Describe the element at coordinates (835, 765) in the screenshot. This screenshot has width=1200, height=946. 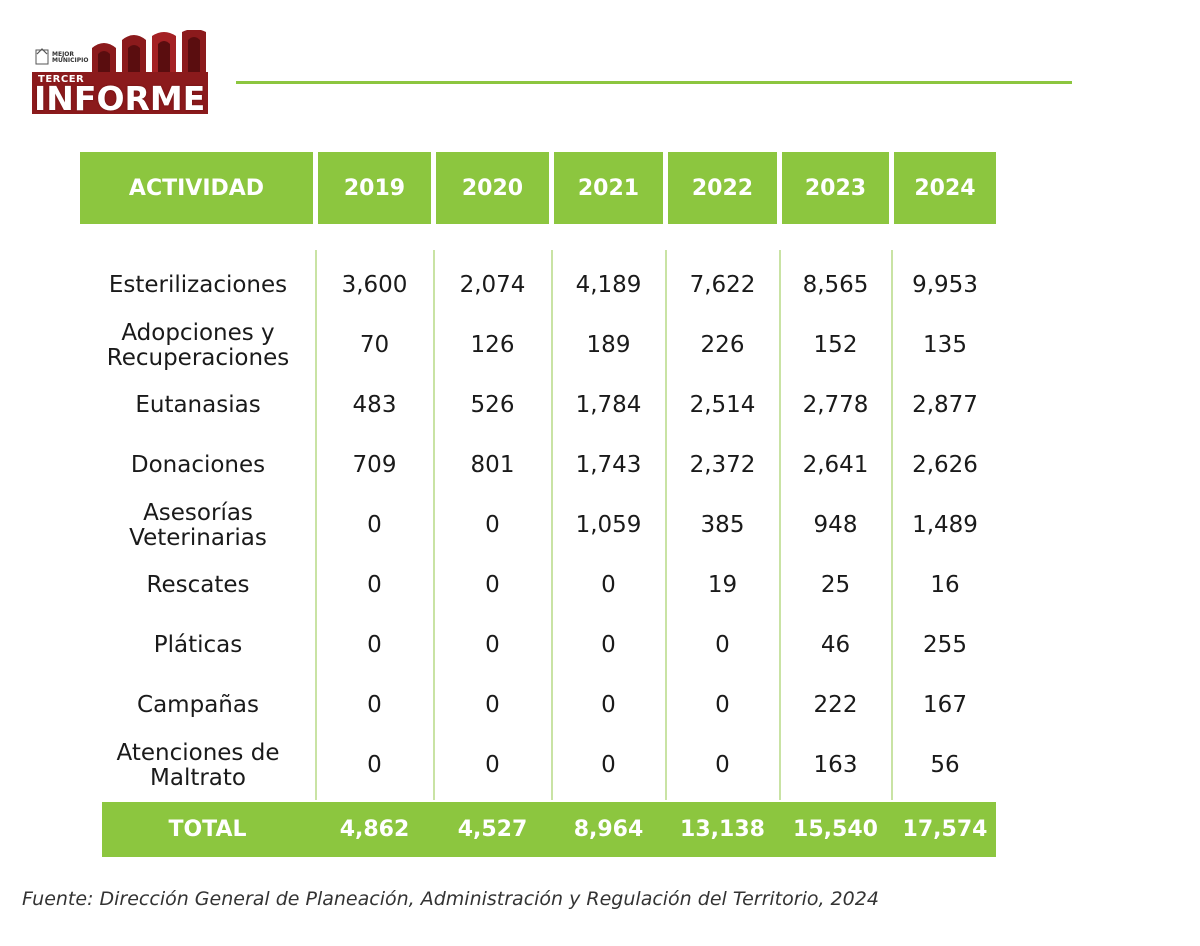
I see `table-cell: 163` at that location.